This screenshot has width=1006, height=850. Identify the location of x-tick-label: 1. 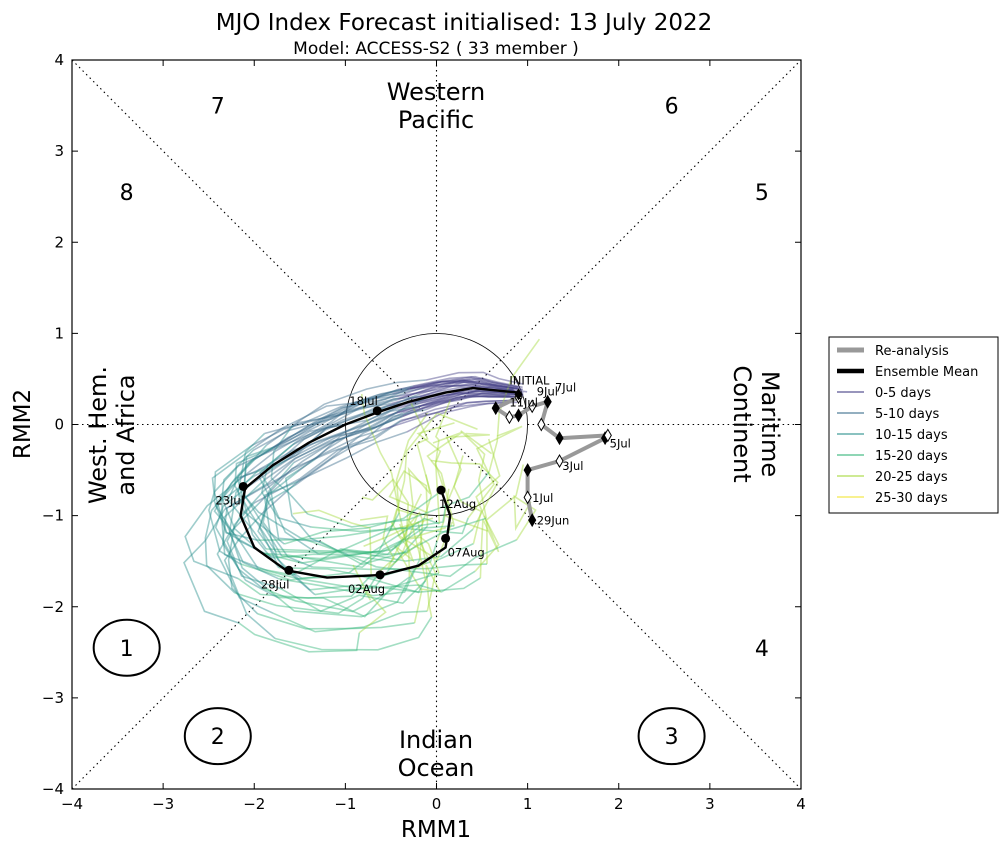
(528, 804).